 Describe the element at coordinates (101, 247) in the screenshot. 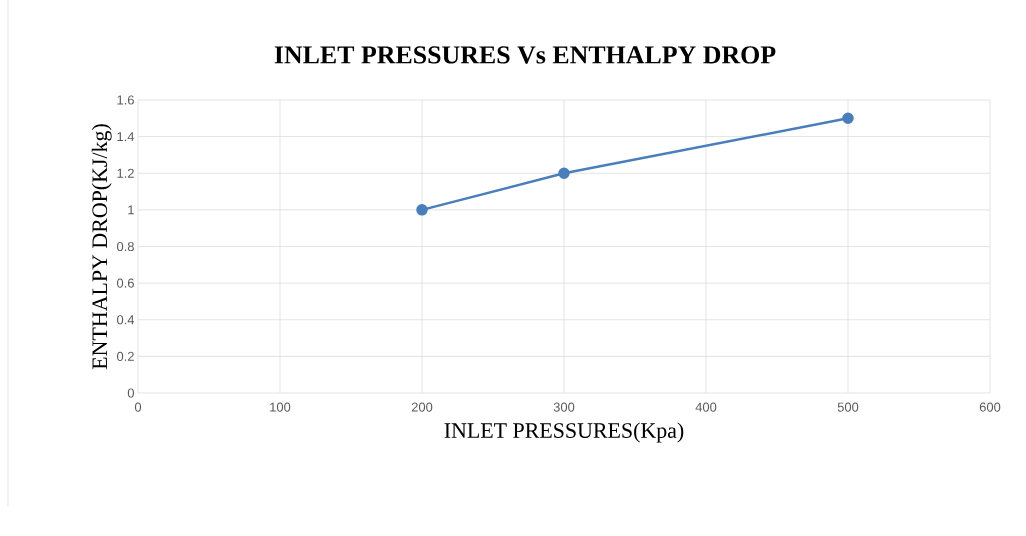

I see `y-axis-title: ENTHALPY DROP(KJ/kg)` at that location.